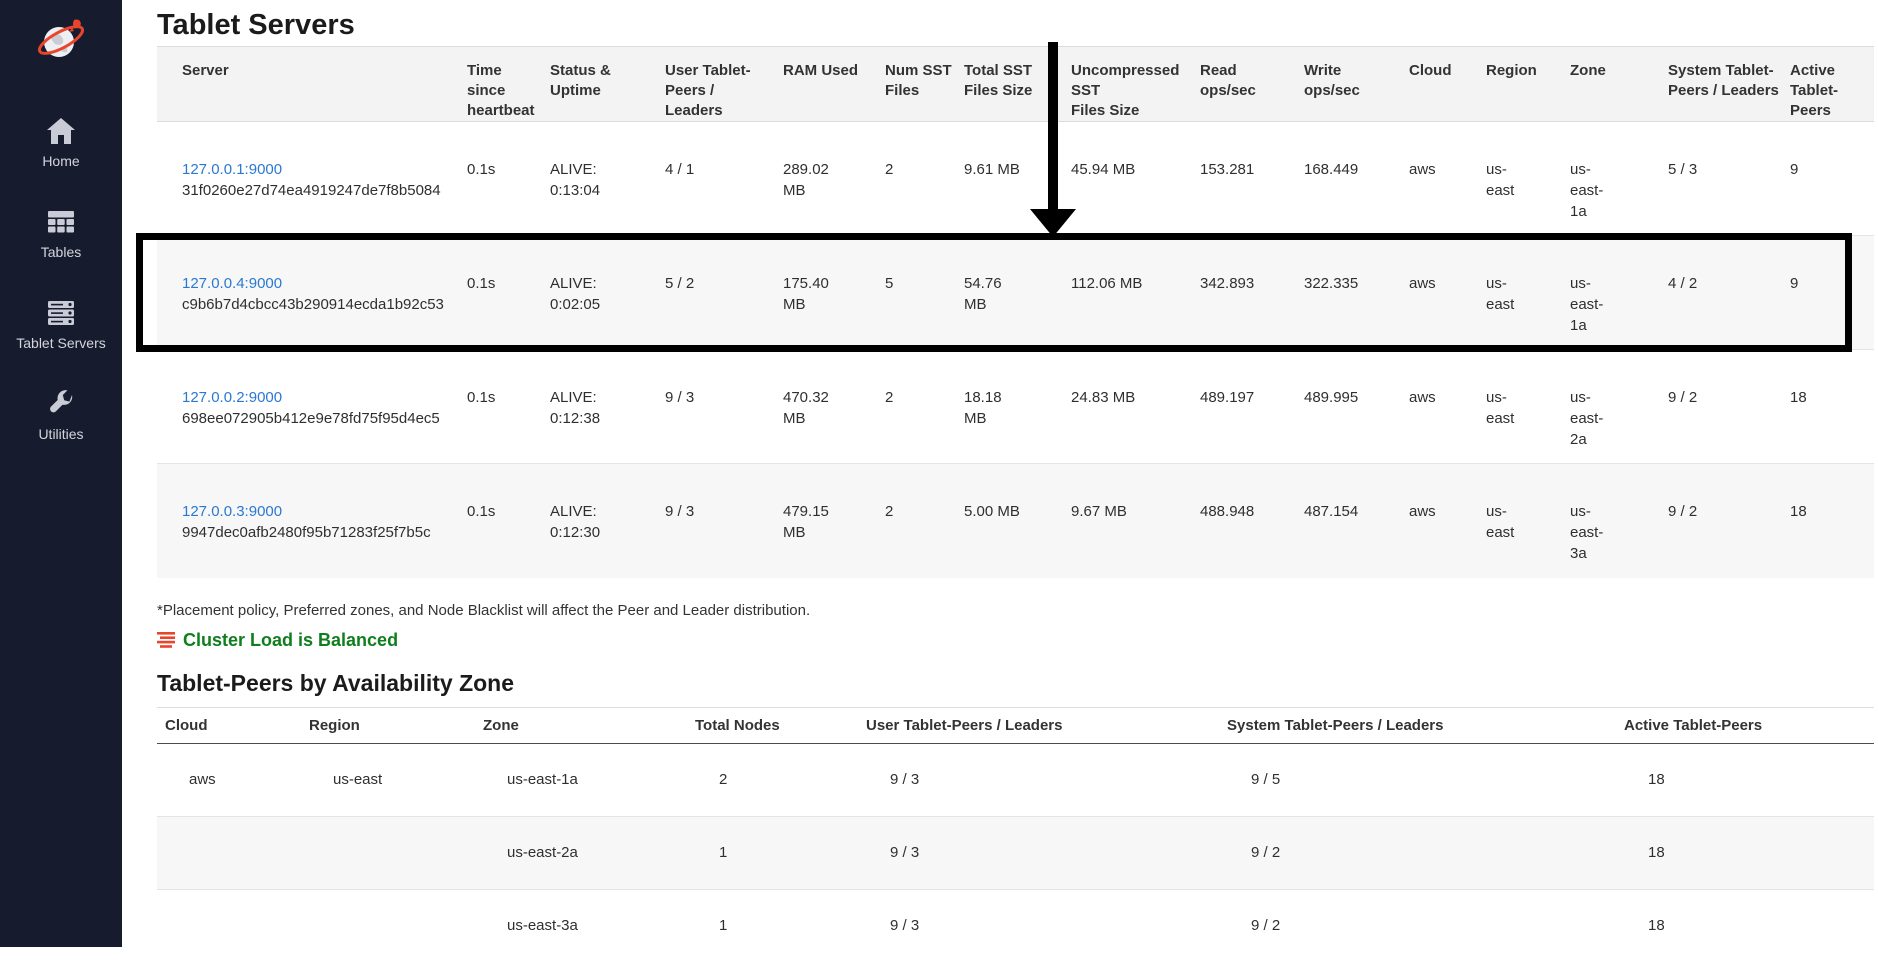  Describe the element at coordinates (1135, 84) in the screenshot. I see `column-header-uncompressed-sst-files-size: Uncompressed SST Files Size` at that location.